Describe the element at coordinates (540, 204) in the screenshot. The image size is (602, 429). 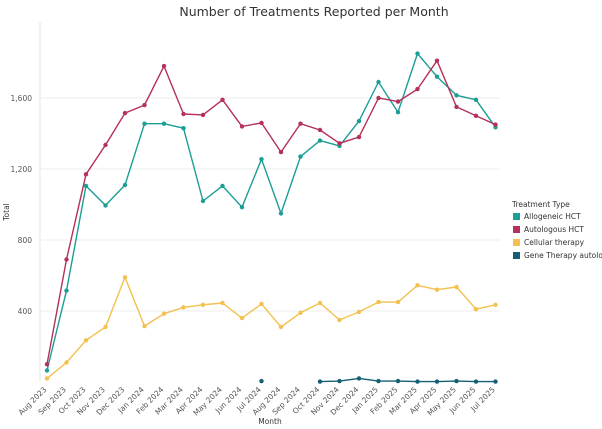
I see `legend-title: Treatment Type` at that location.